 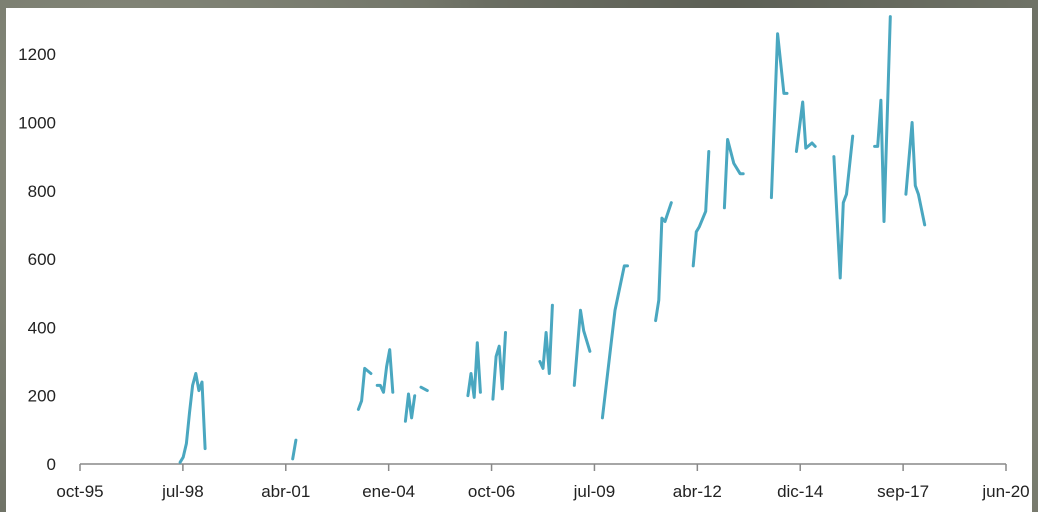 What do you see at coordinates (182, 491) in the screenshot?
I see `x-tick-label: jul-98` at bounding box center [182, 491].